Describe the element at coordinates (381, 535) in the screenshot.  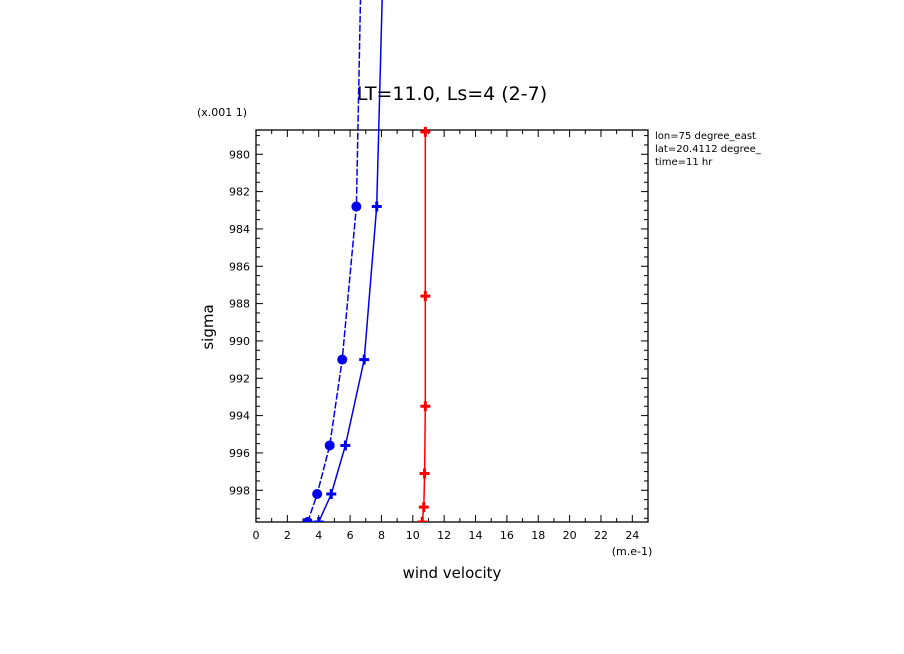
I see `x-tick-label: 8` at that location.